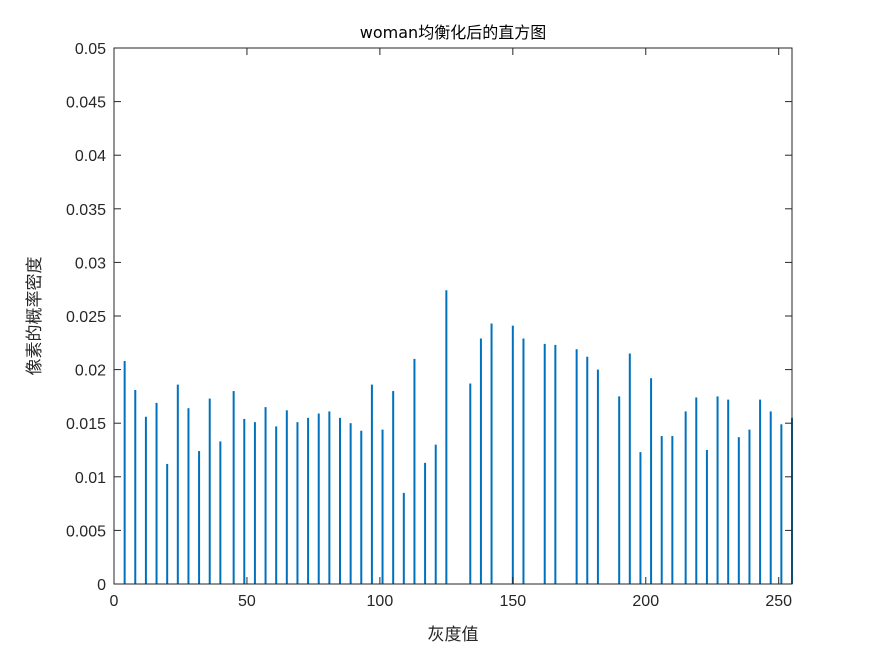 The width and height of the screenshot is (875, 656). I want to click on x-tick-label: 50, so click(247, 601).